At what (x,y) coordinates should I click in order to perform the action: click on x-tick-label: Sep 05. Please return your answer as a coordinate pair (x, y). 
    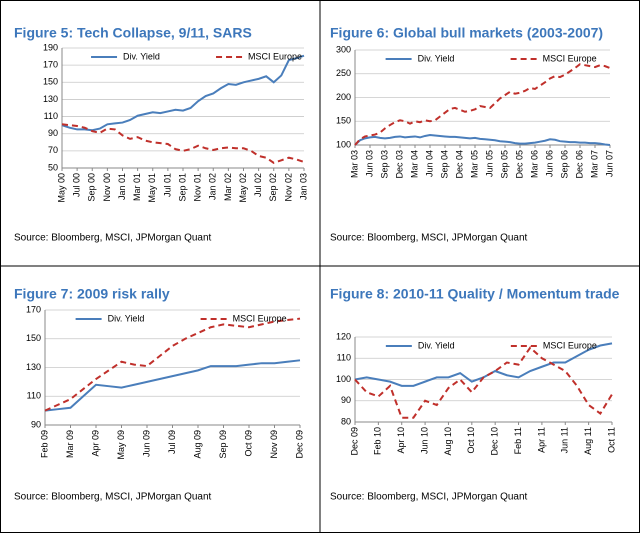
    Looking at the image, I should click on (504, 164).